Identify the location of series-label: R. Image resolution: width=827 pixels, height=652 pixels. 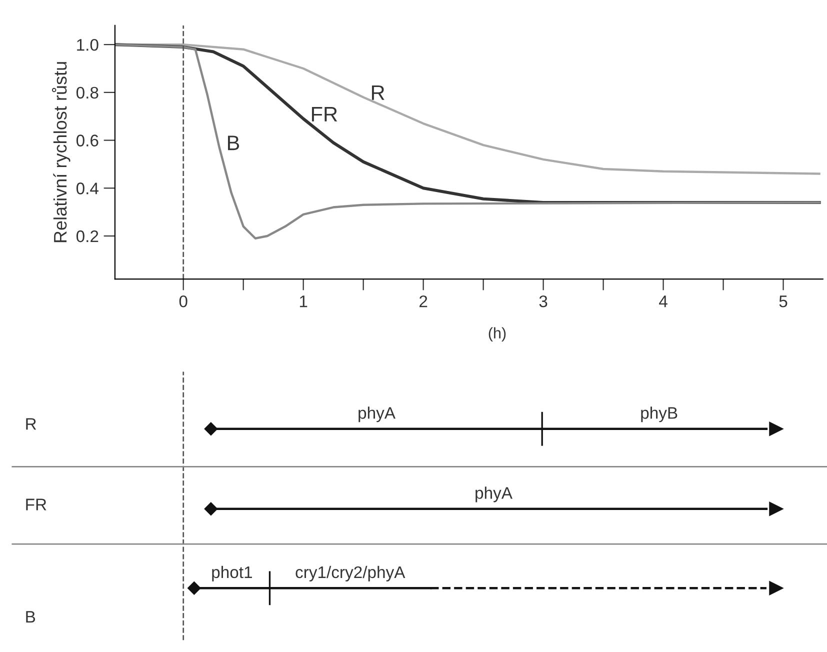
(378, 92).